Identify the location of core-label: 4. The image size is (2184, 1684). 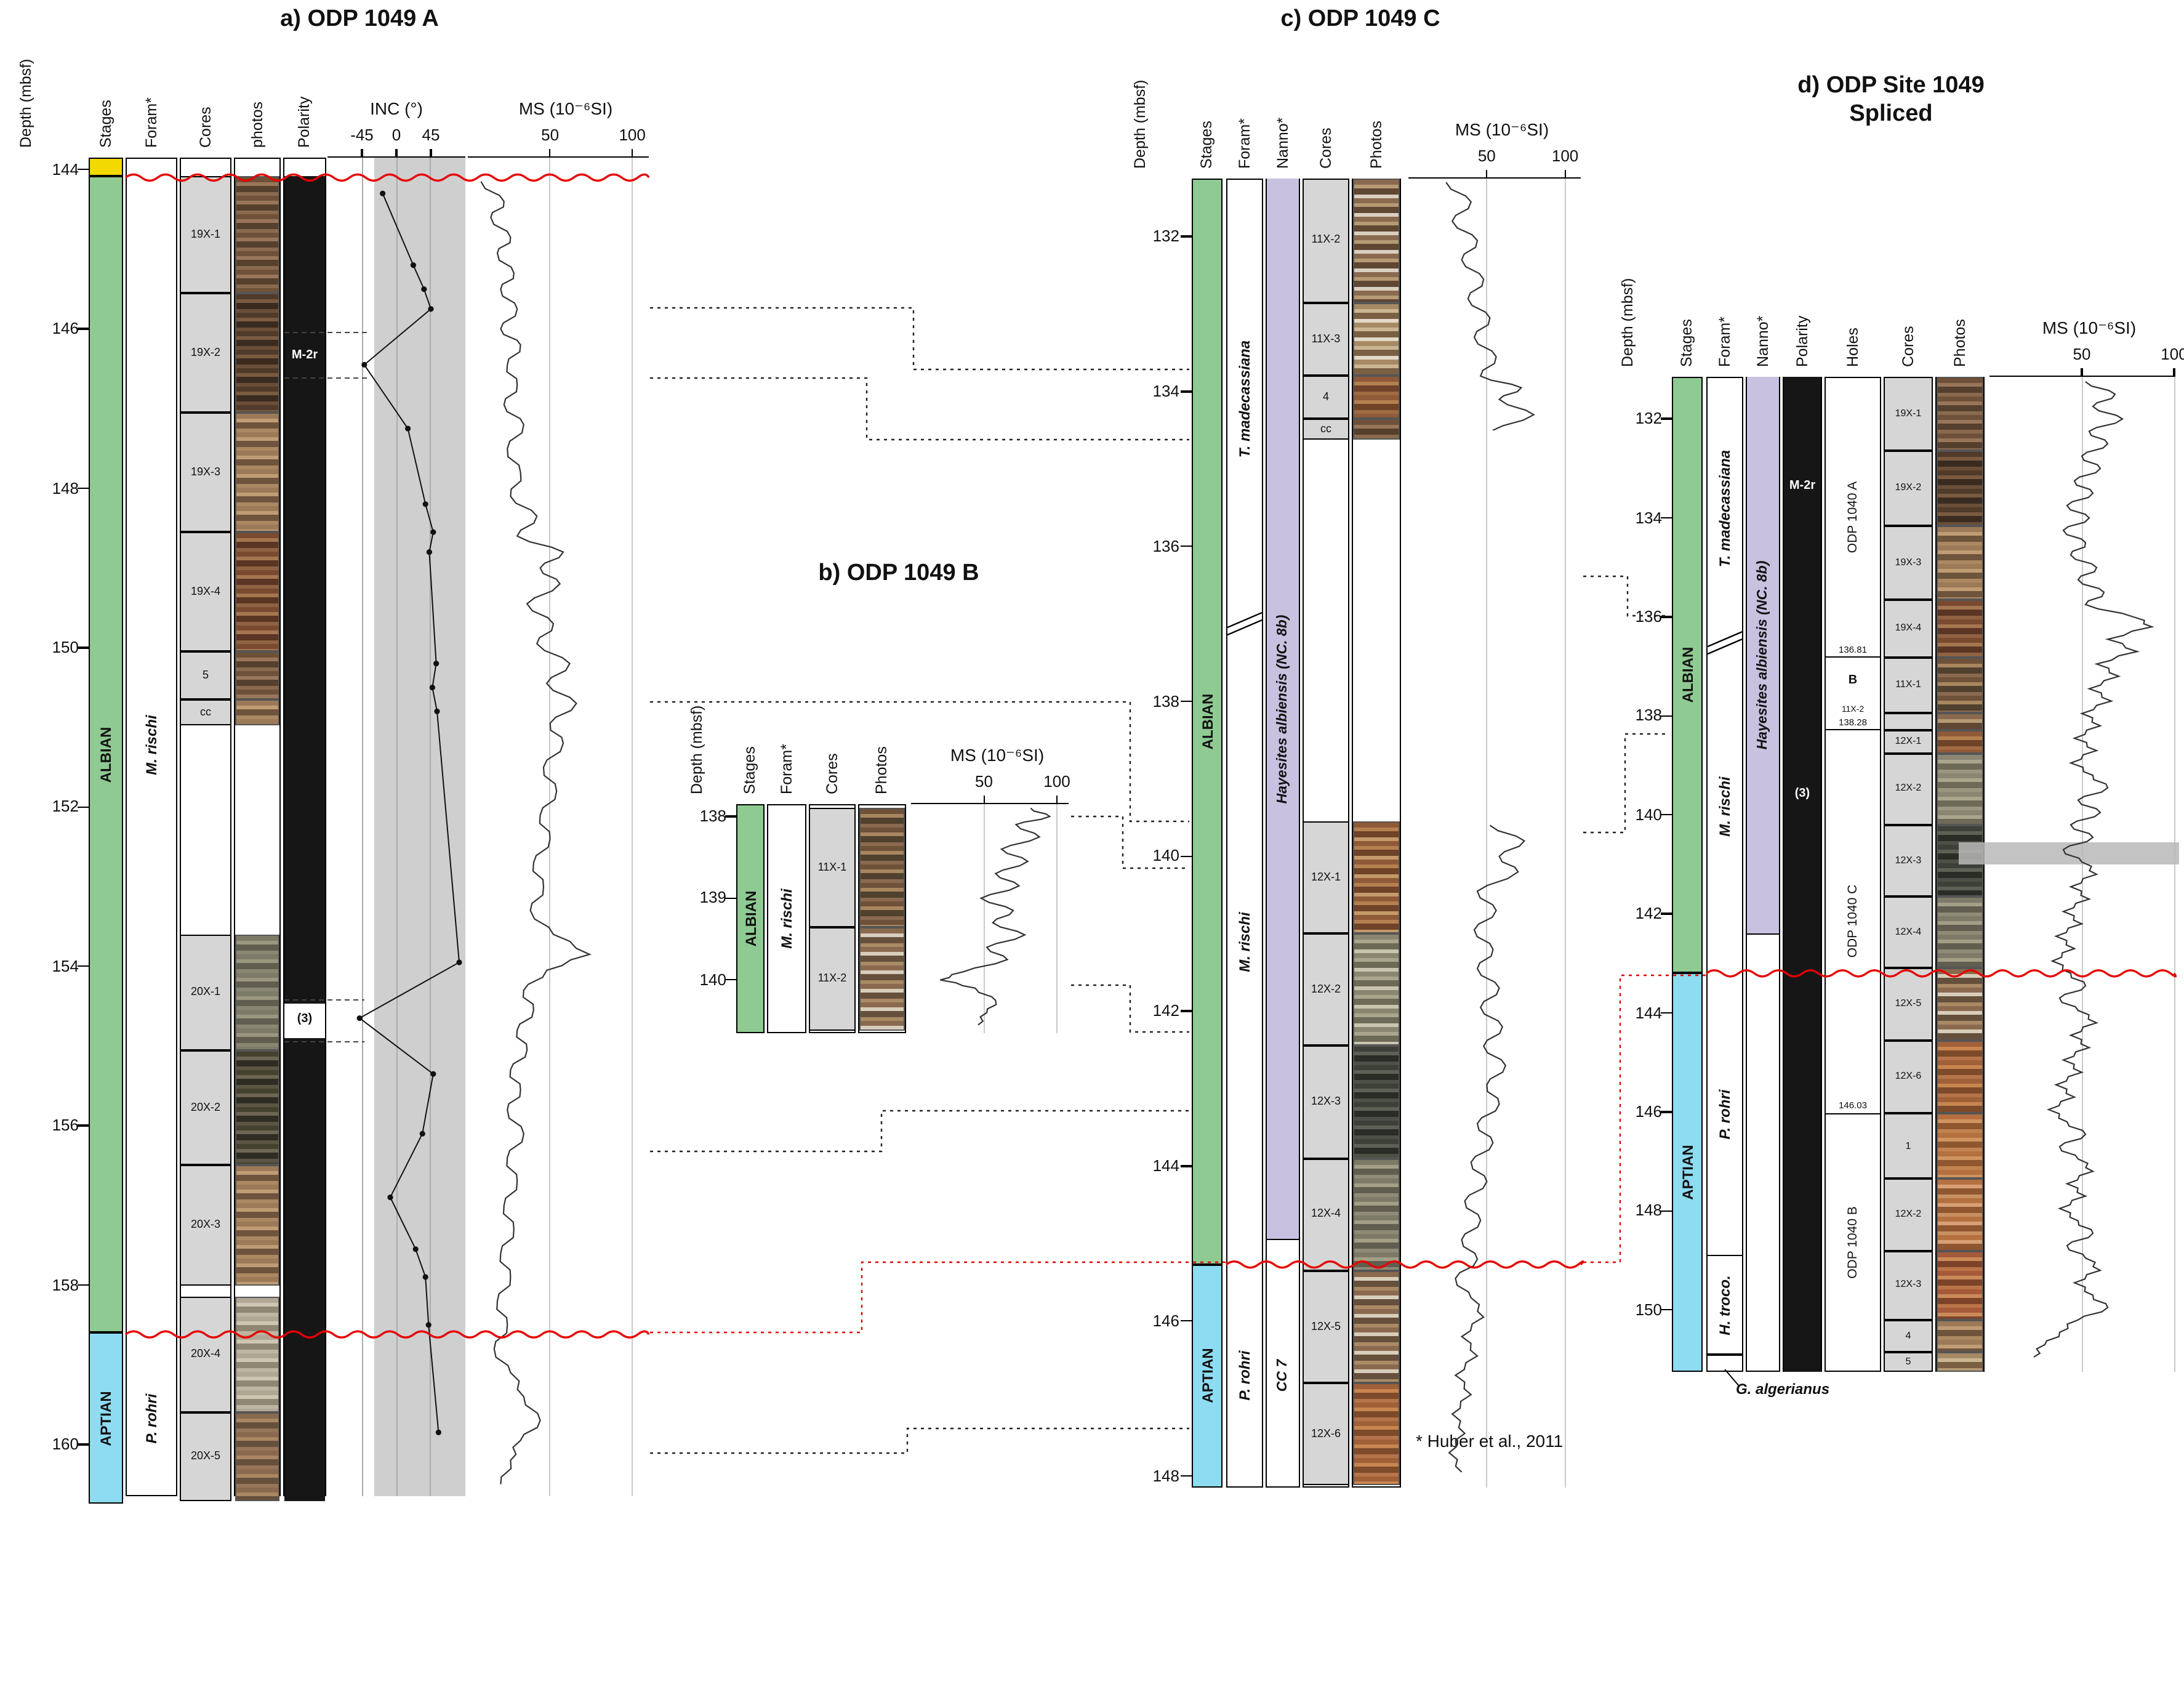
(1326, 396).